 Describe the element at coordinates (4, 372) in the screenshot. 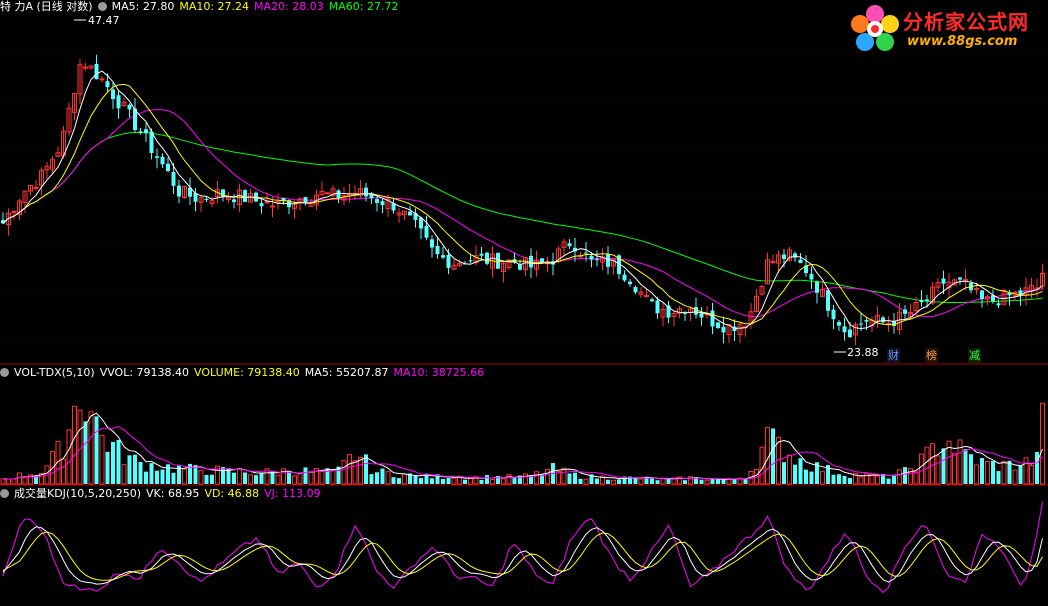

I see `volume-settings-dot-icon` at that location.